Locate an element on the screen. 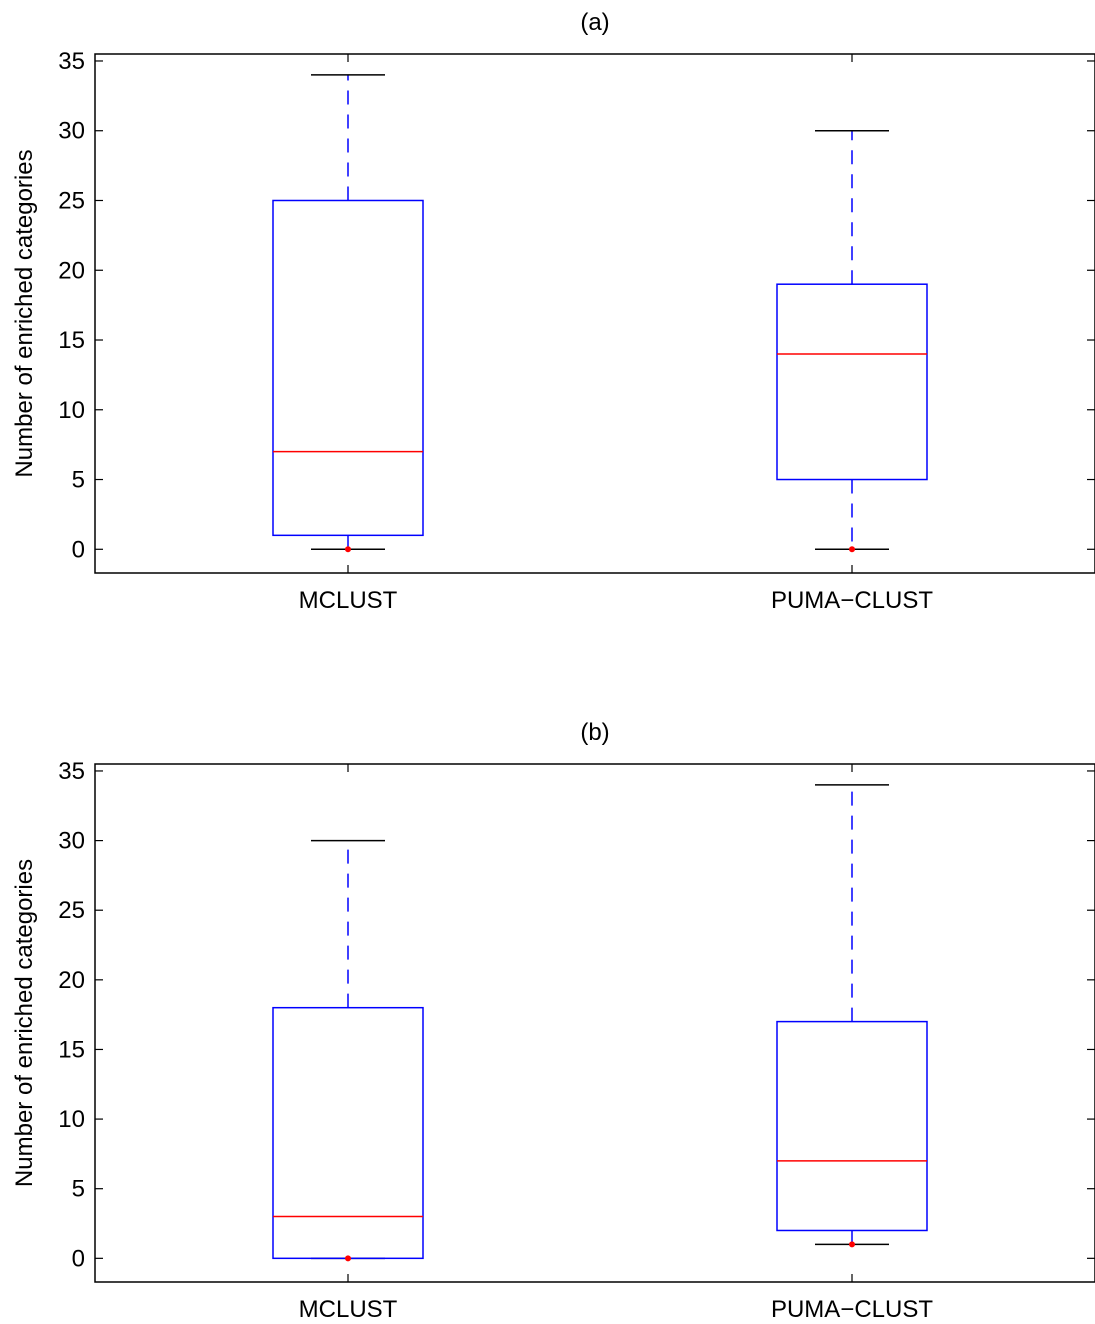 Image resolution: width=1095 pixels, height=1324 pixels. chart-title: (b) is located at coordinates (594, 732).